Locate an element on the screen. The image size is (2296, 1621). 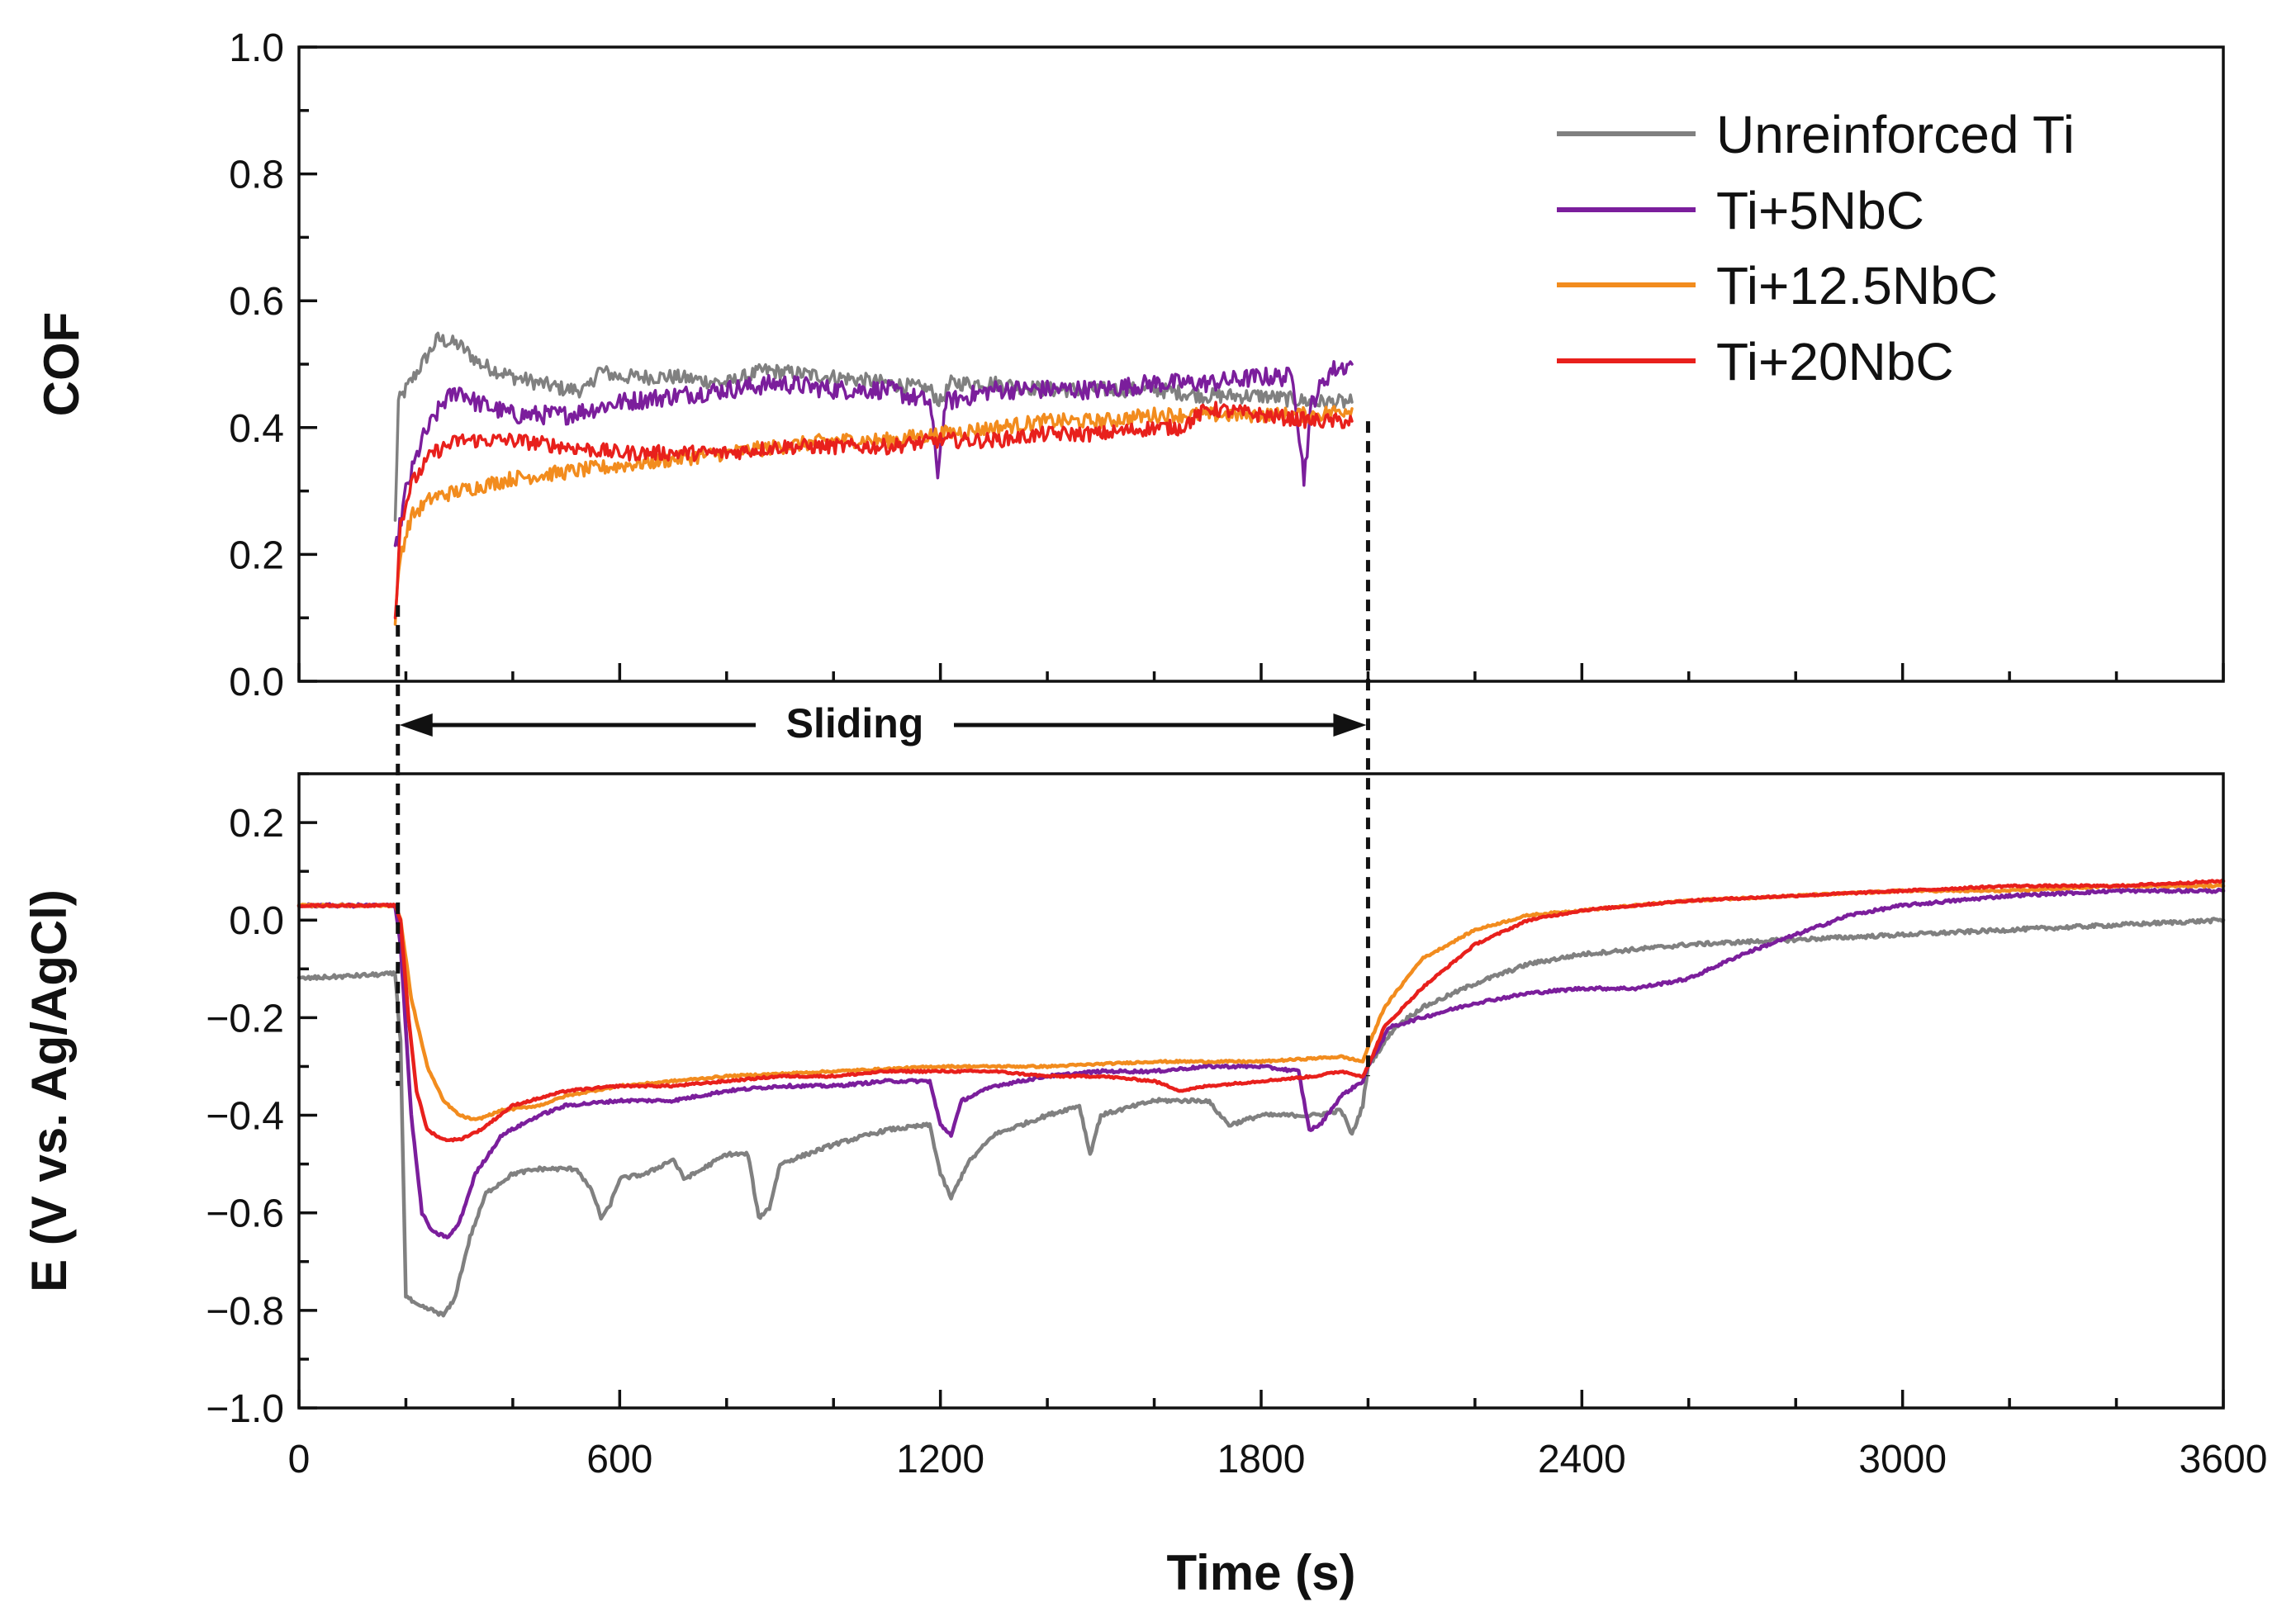
series-line-ti-20nbc-potential is located at coordinates (1261, 1011).